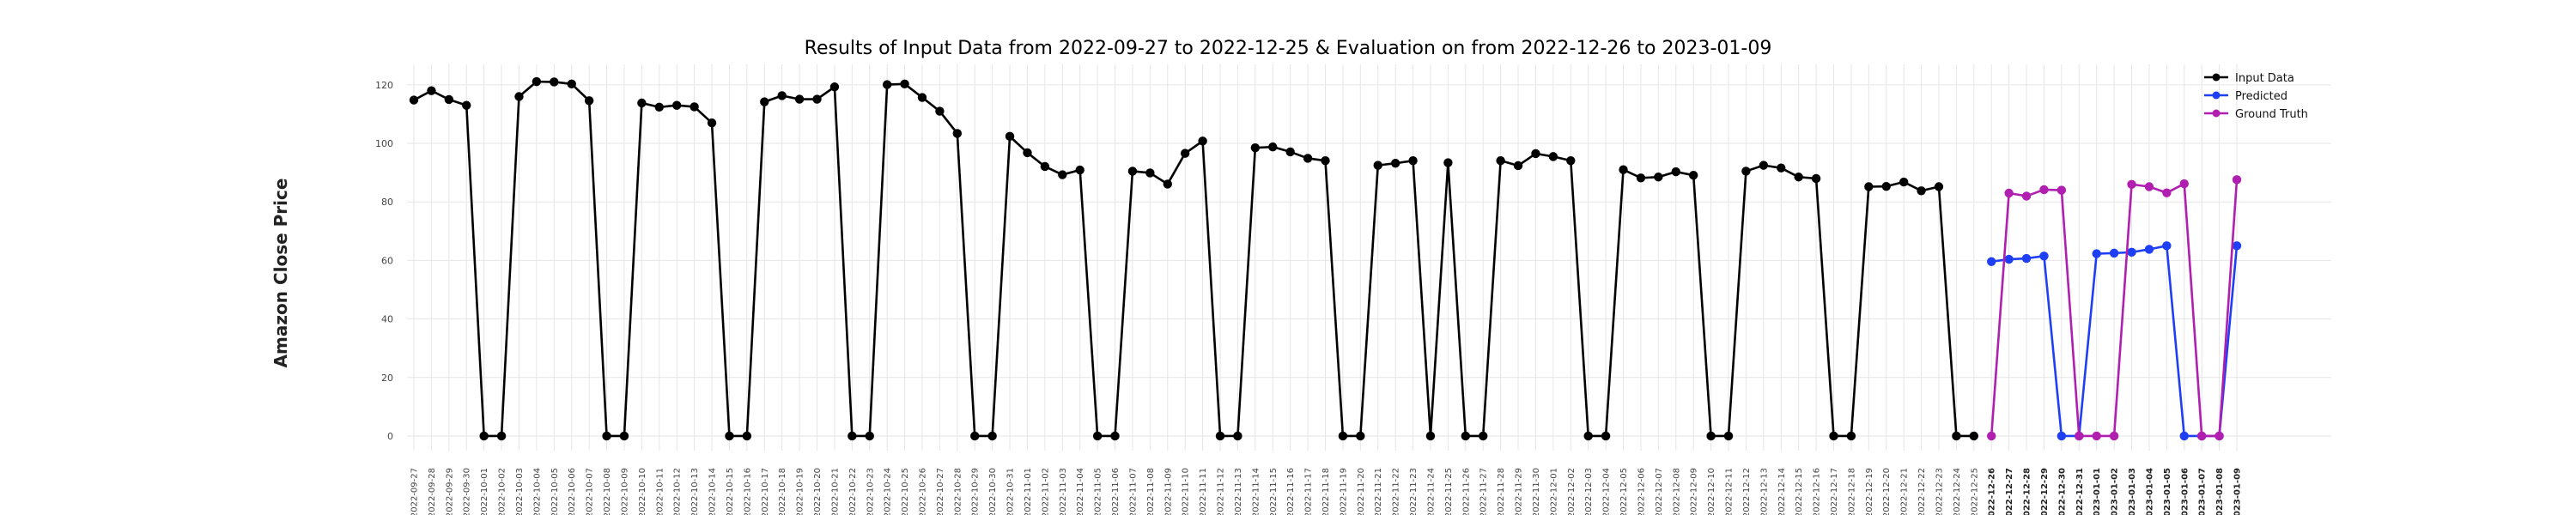  I want to click on x-tick-label: 2022-11-08, so click(1151, 491).